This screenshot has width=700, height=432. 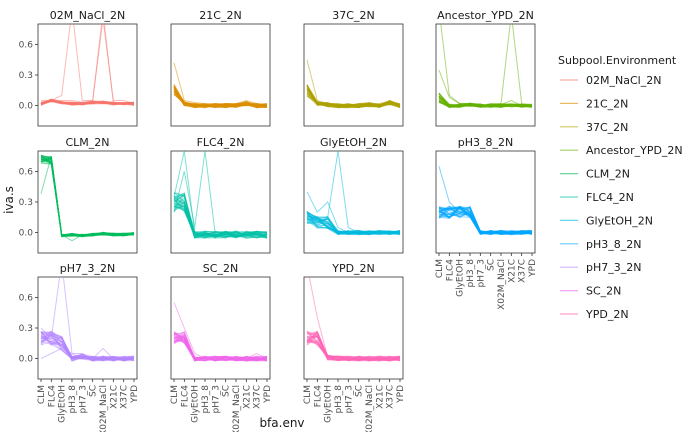 I want to click on facet-title: CLM_2N, so click(x=87, y=142).